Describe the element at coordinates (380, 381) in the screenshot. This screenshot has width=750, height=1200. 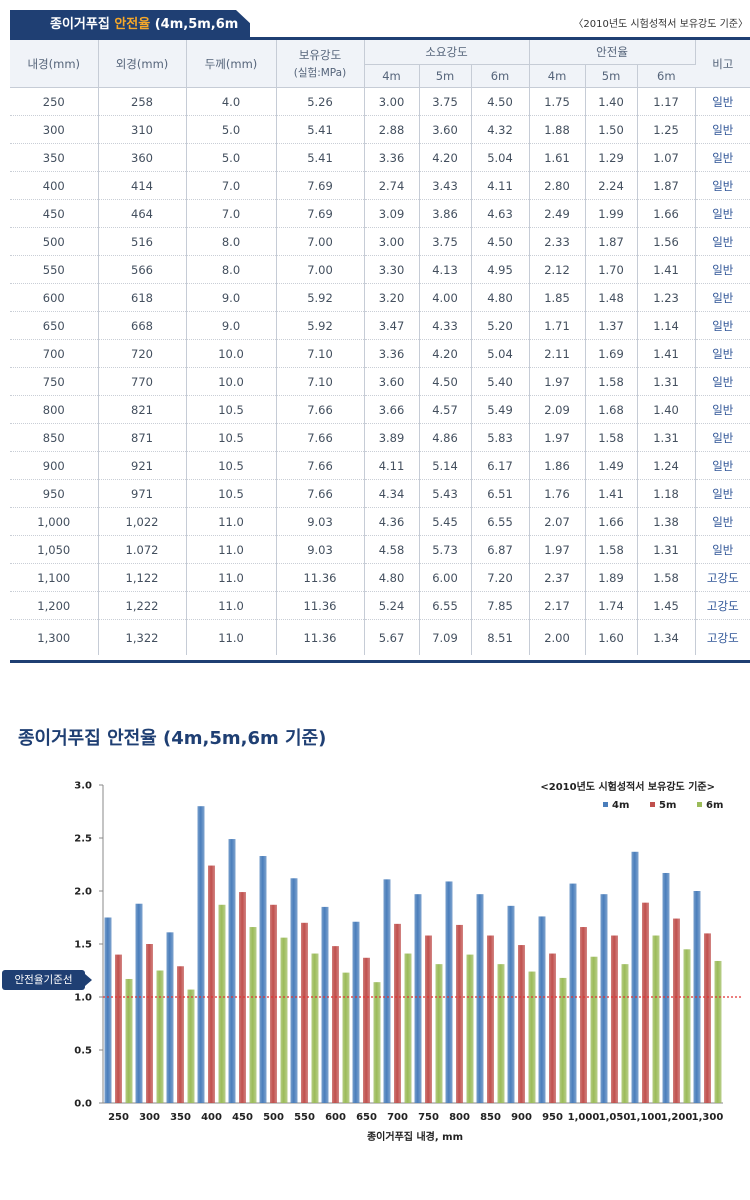
I see `table-row: 750 770 10.0 7.10 3.60 4.50 5.40 1.97 1.58 1.31 일반` at that location.